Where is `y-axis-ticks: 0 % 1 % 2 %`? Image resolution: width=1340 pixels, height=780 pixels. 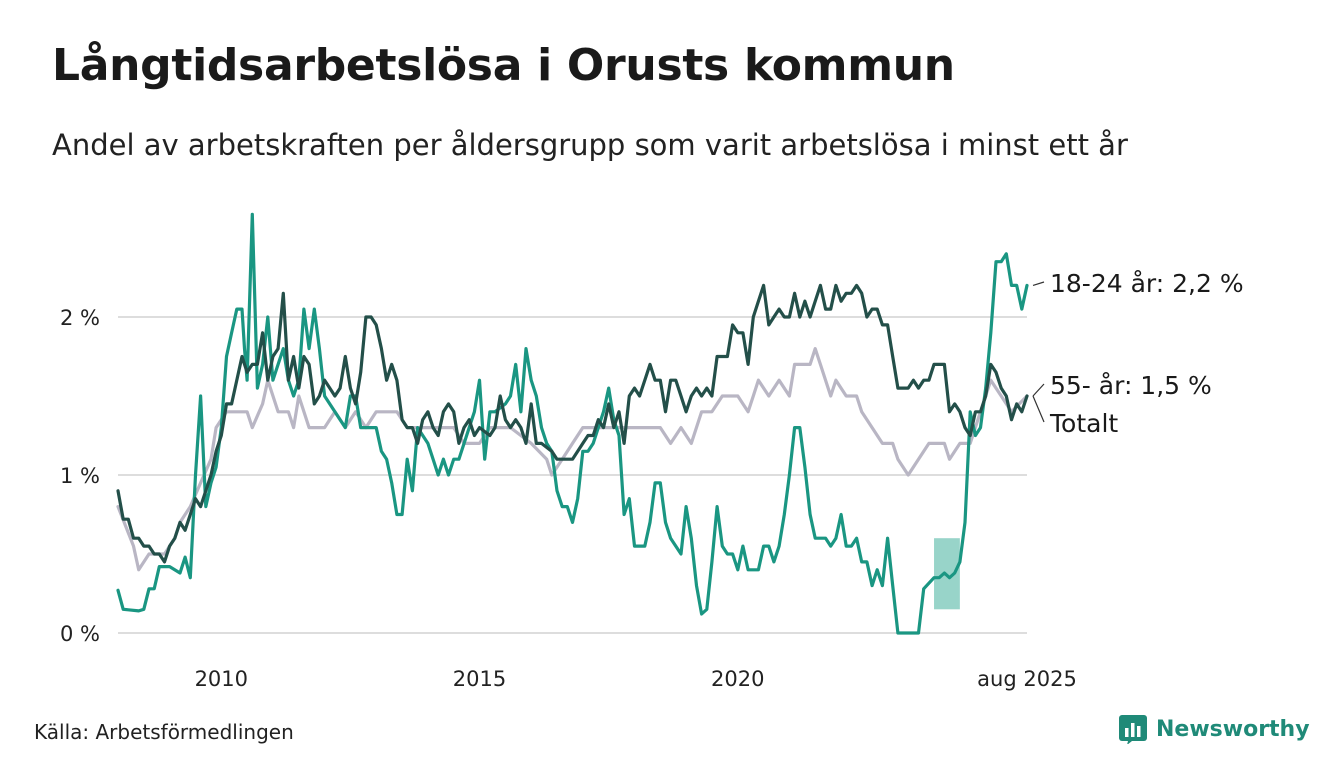
y-axis-ticks: 0 % 1 % 2 % is located at coordinates (80, 476).